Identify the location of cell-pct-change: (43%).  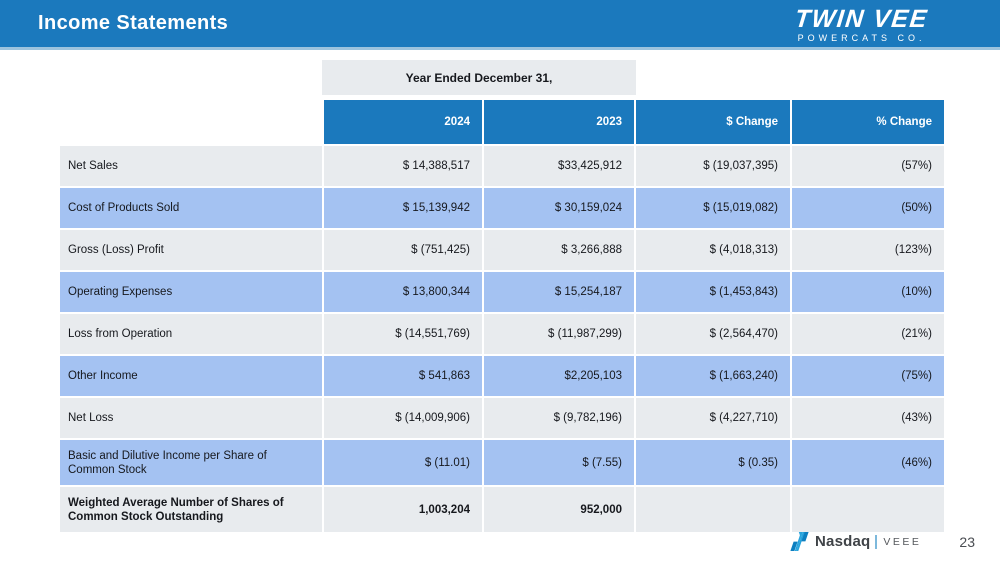
(868, 418).